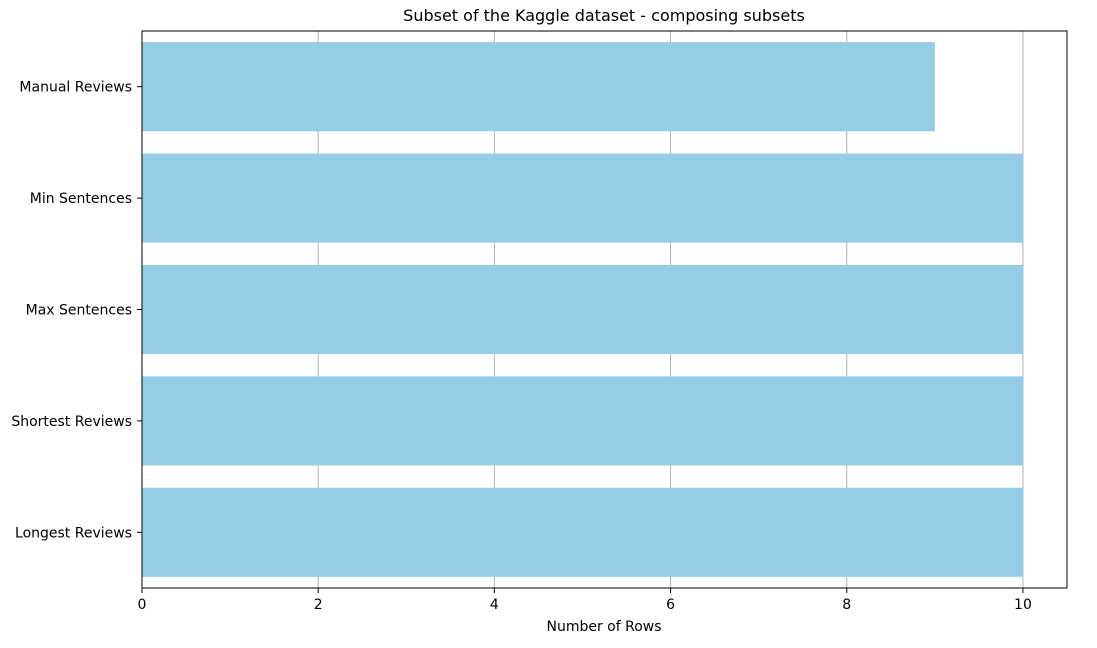 Image resolution: width=1097 pixels, height=648 pixels. What do you see at coordinates (73, 533) in the screenshot?
I see `y-tick-label: Longest Reviews` at bounding box center [73, 533].